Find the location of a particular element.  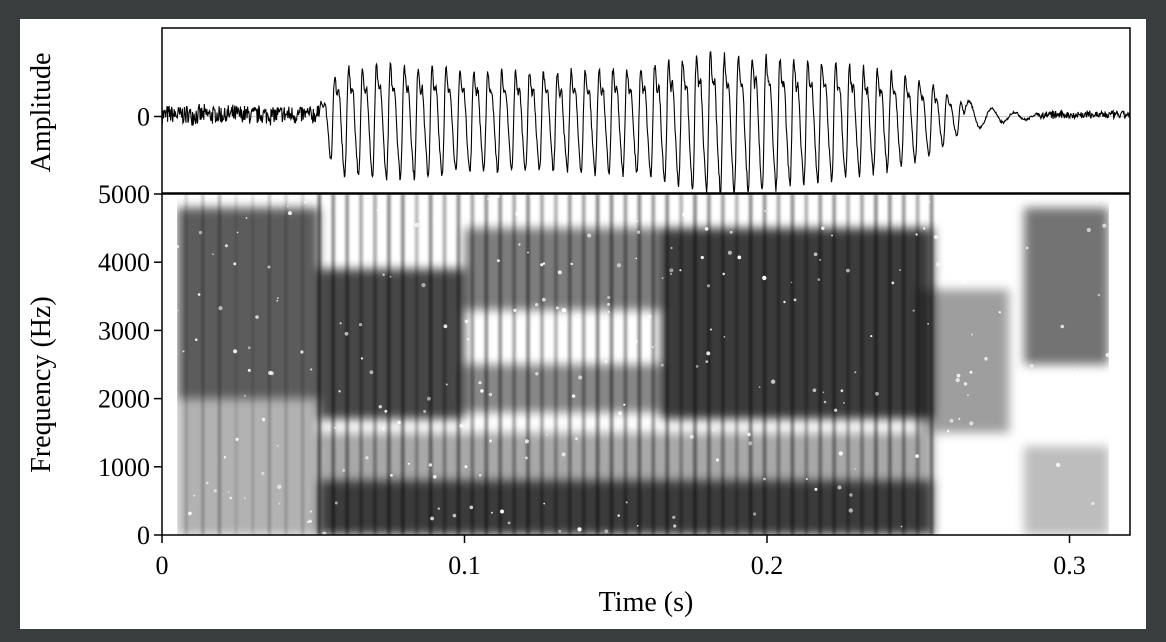

spectrogram-y-ticks: 0 1000 2000 3000 4000 5000 is located at coordinates (130, 365).